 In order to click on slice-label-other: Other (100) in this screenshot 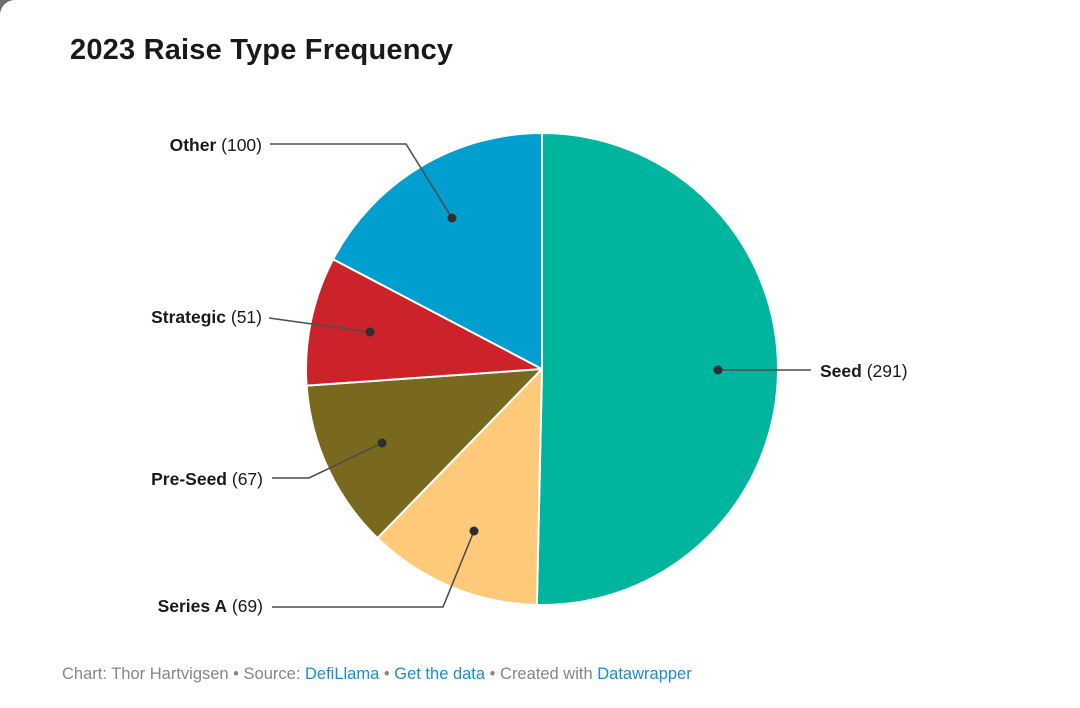, I will do `click(216, 145)`.